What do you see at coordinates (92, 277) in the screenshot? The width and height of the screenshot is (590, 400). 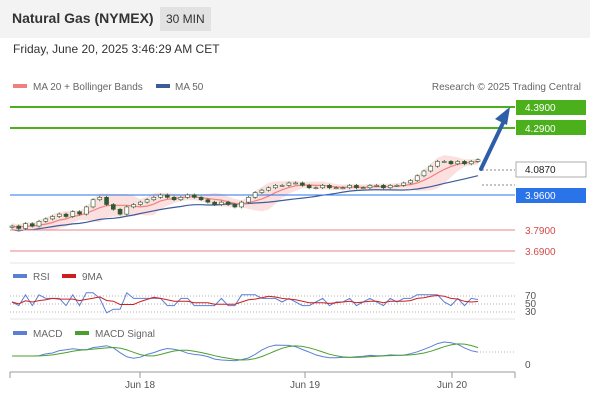 I see `rsi-ma-legend-label: 9MA` at bounding box center [92, 277].